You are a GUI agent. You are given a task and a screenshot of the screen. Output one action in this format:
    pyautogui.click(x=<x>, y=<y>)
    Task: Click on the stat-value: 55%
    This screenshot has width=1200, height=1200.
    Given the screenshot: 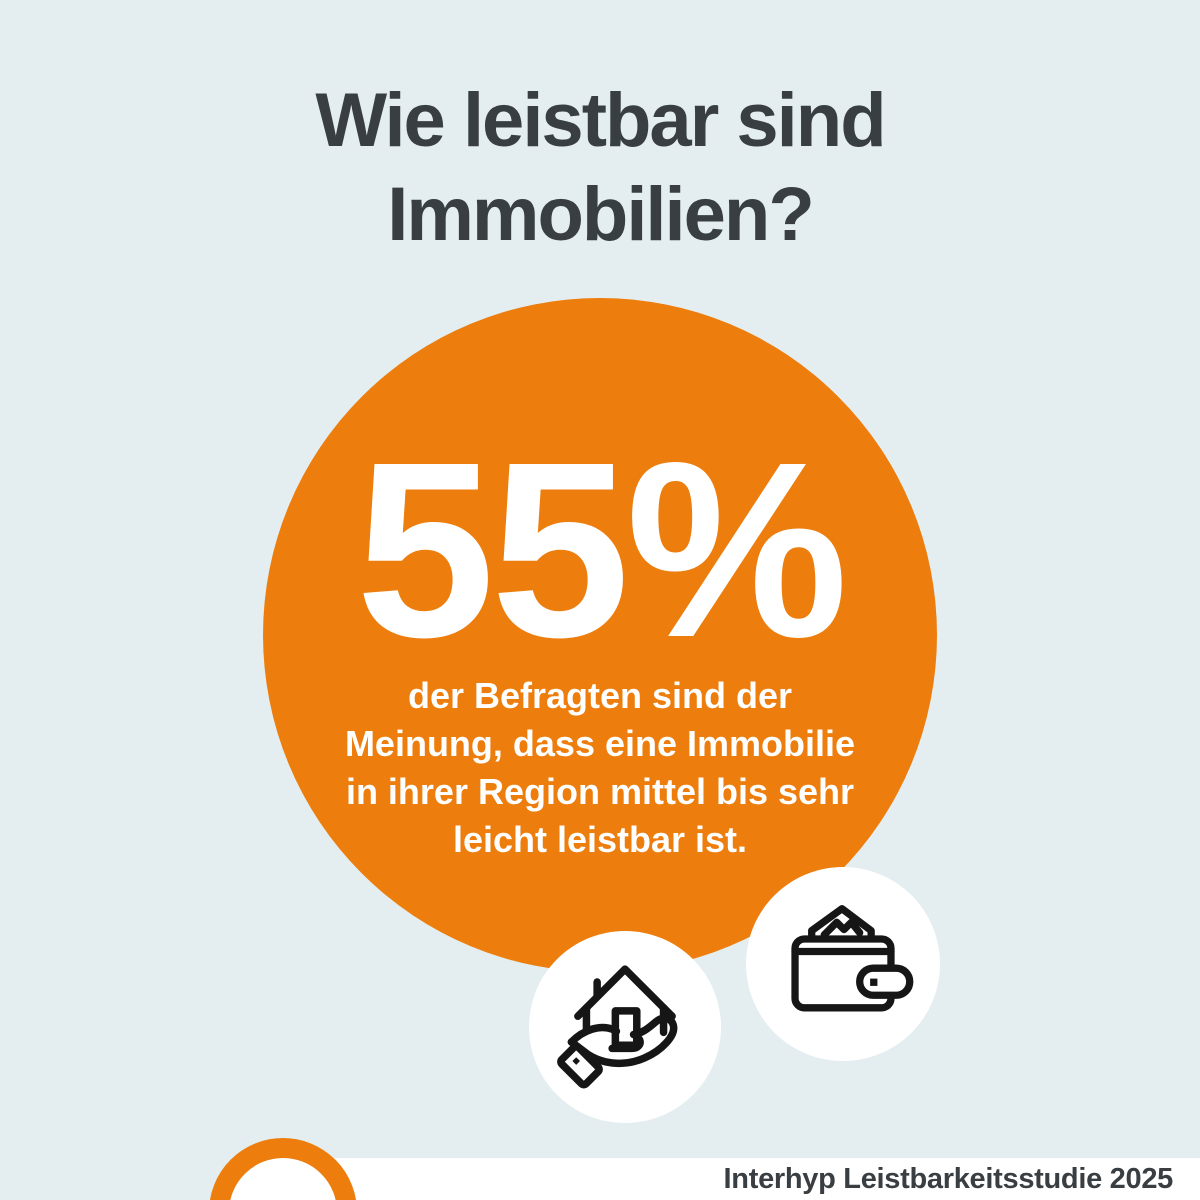 What is the action you would take?
    pyautogui.click(x=601, y=549)
    